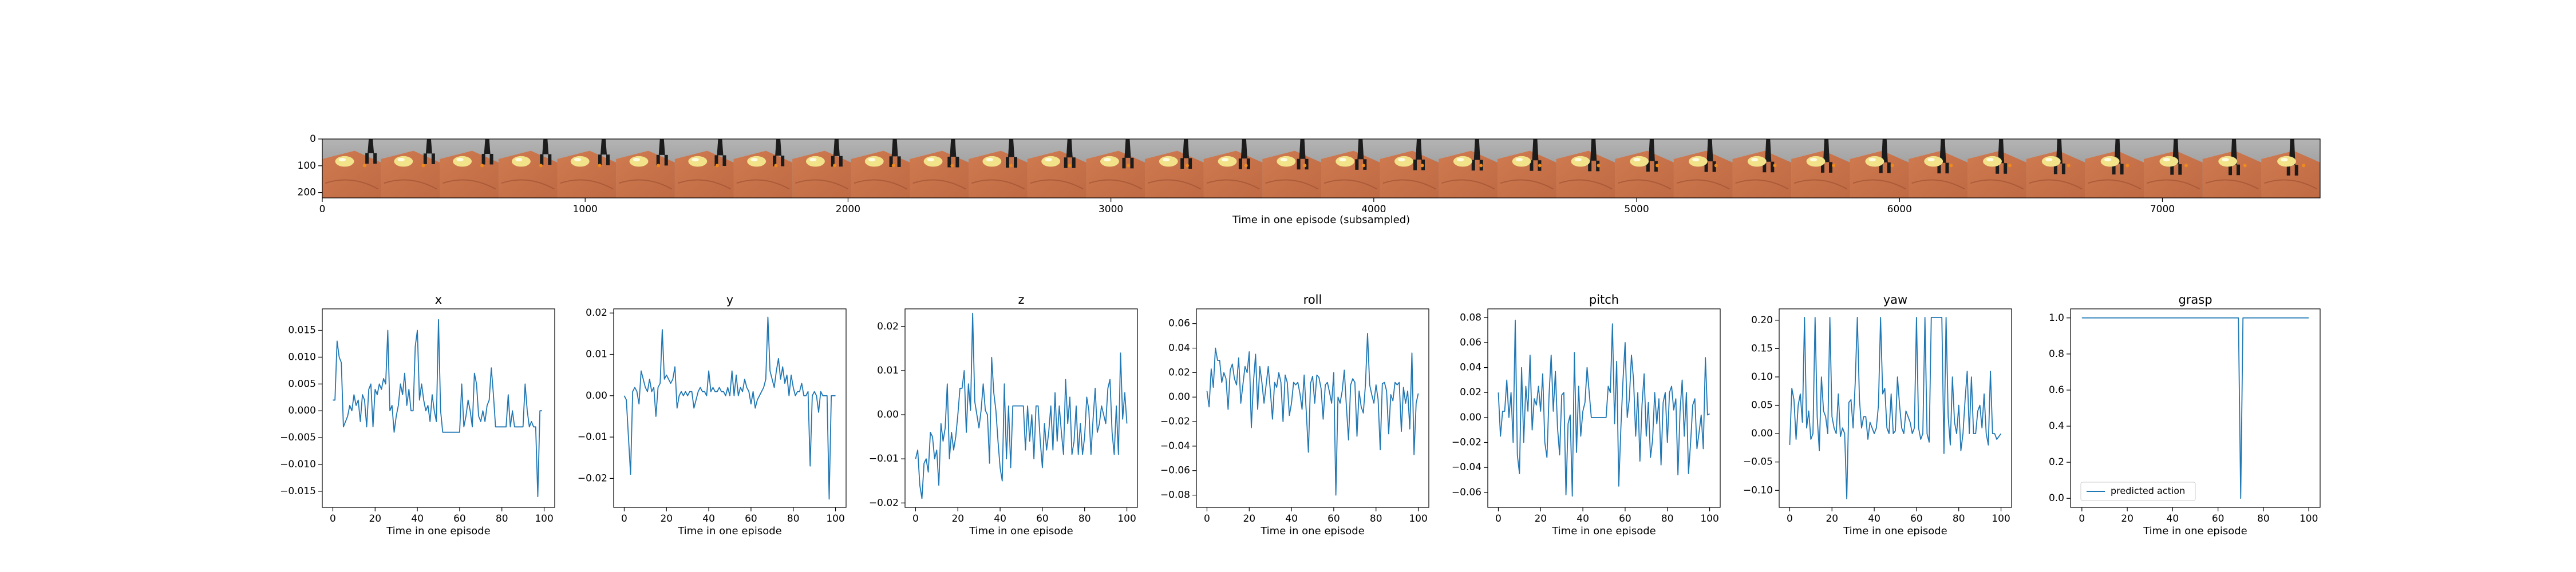 The image size is (2576, 572). What do you see at coordinates (1604, 300) in the screenshot?
I see `plot-title: pitch` at bounding box center [1604, 300].